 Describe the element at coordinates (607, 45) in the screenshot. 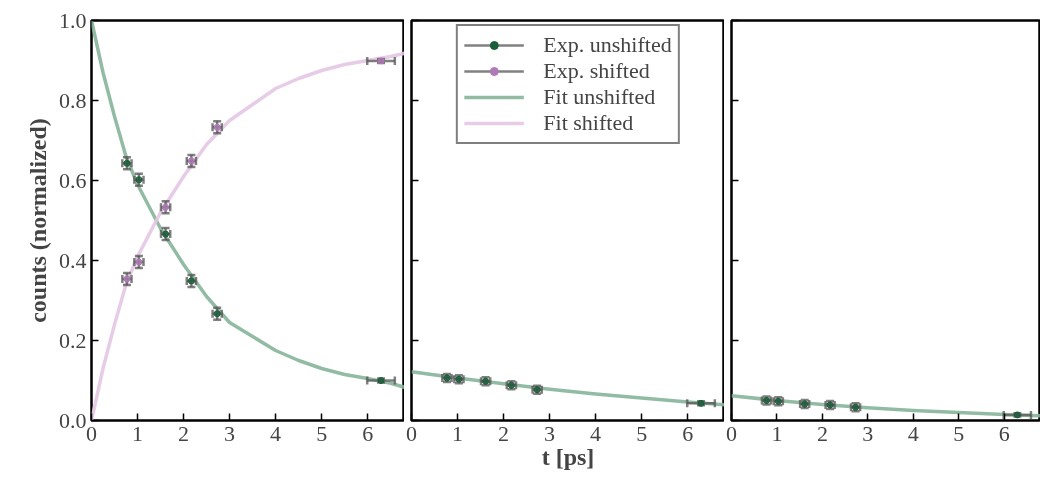

I see `legend-label: Exp. unshifted` at that location.